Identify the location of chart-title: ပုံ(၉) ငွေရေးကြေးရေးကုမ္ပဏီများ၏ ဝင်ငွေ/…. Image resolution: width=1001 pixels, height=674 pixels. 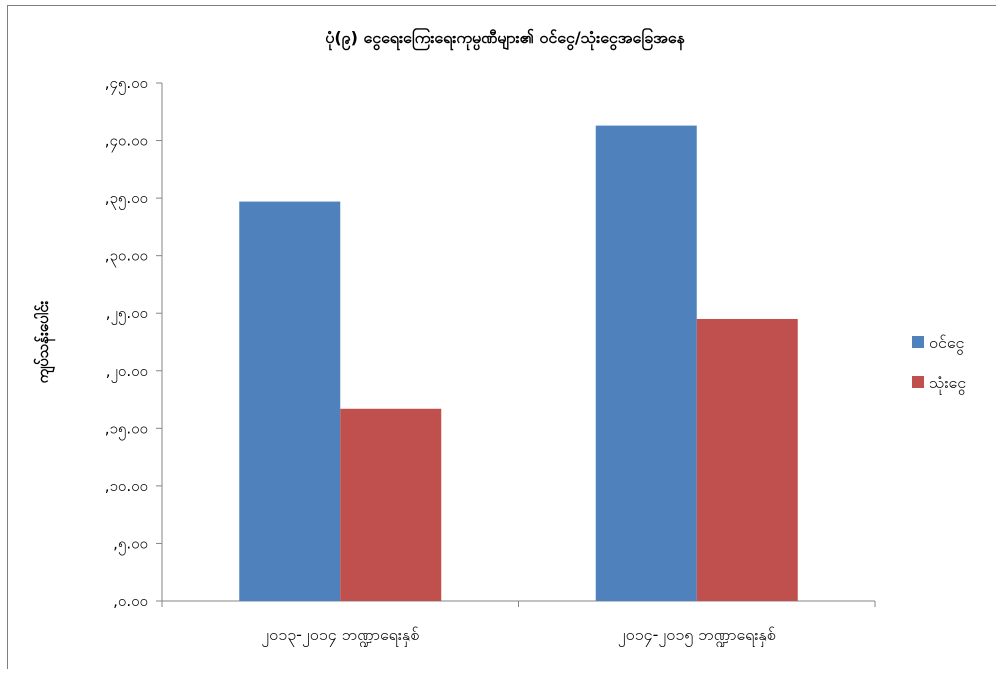
(505, 39).